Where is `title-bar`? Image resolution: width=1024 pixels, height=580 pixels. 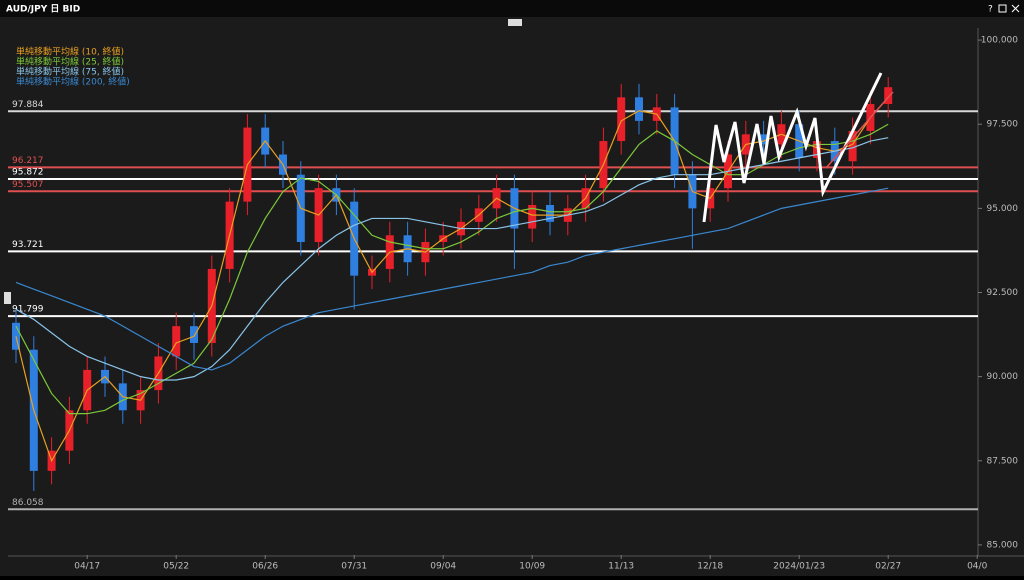
title-bar is located at coordinates (512, 8).